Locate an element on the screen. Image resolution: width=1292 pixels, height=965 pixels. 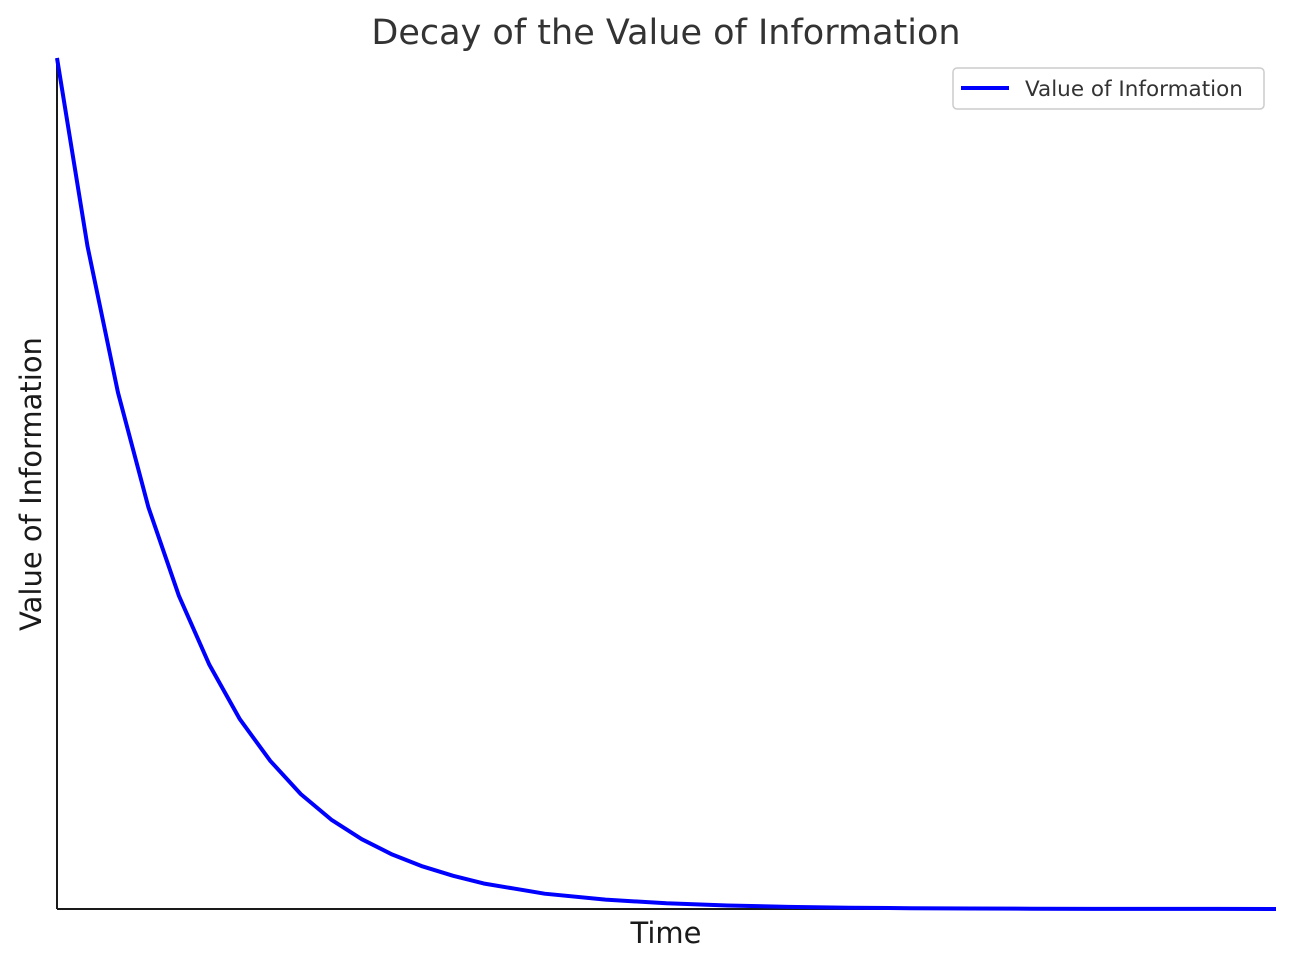
x-axis-label: Time is located at coordinates (666, 933).